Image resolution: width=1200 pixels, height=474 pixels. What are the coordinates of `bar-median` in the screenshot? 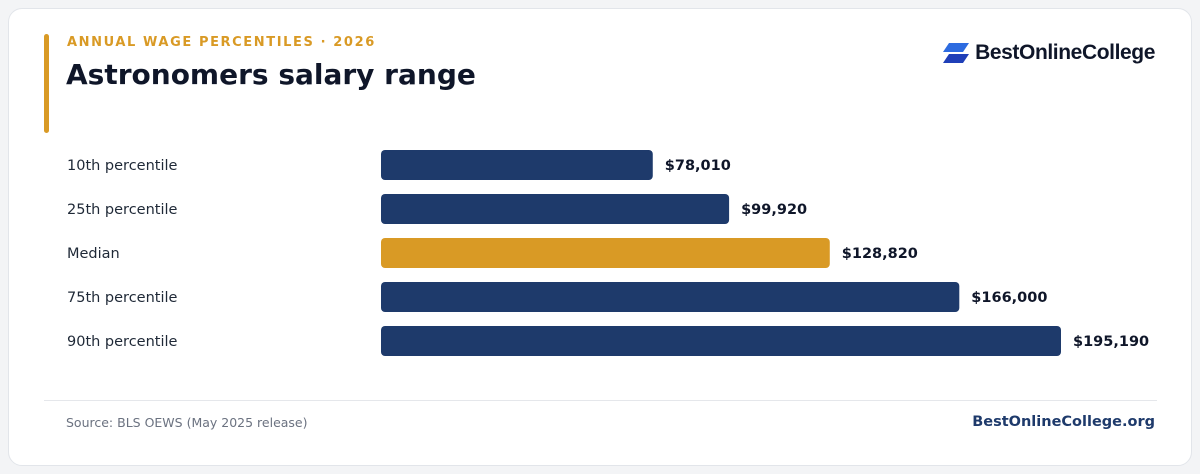 It's located at (605, 253).